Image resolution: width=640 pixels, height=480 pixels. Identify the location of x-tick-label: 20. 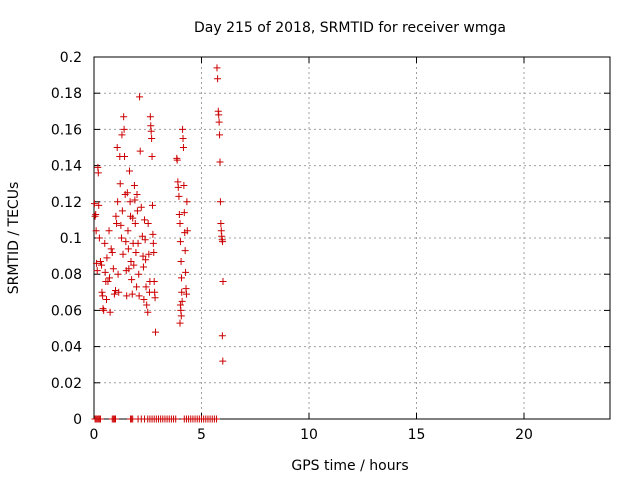
(524, 435).